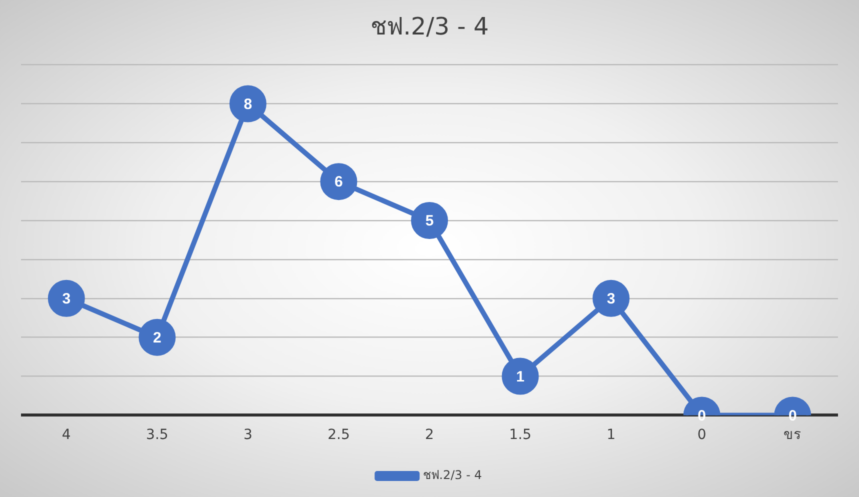  I want to click on x-tick-label: 4, so click(66, 435).